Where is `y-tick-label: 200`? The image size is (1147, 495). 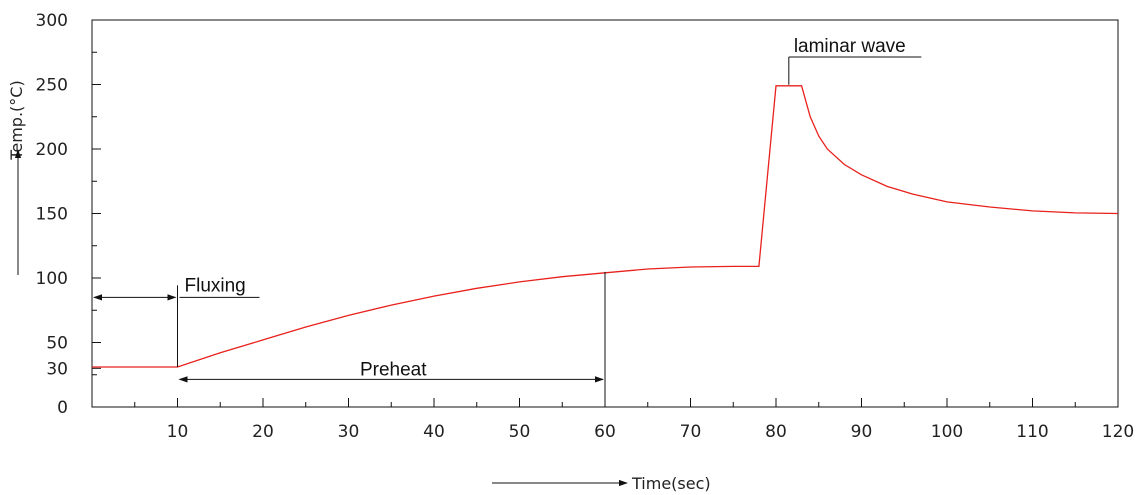 y-tick-label: 200 is located at coordinates (52, 150).